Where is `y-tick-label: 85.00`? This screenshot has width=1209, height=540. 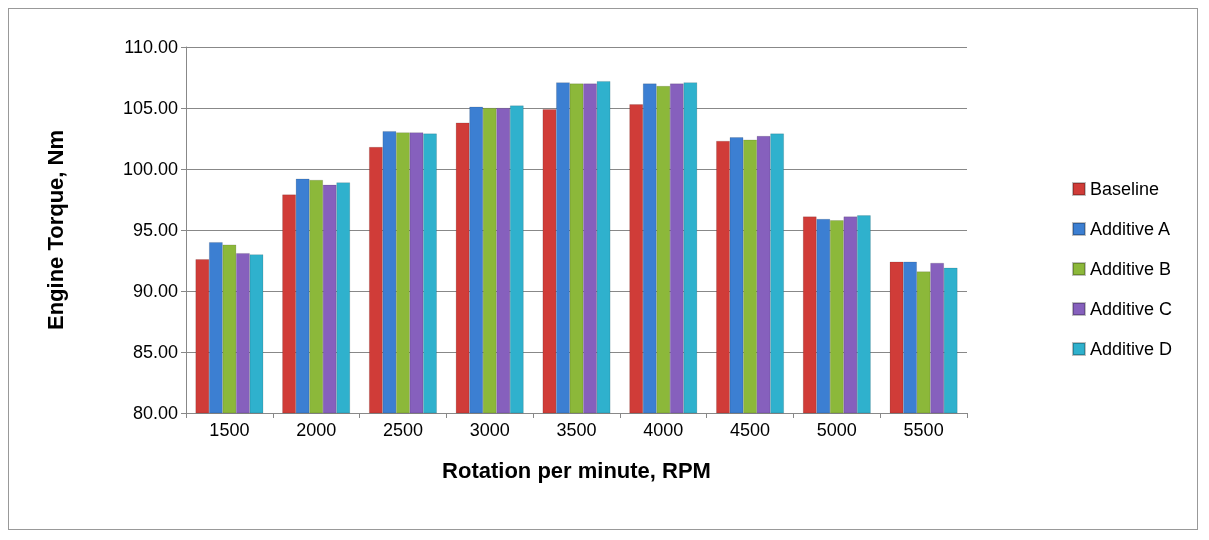 y-tick-label: 85.00 is located at coordinates (155, 352).